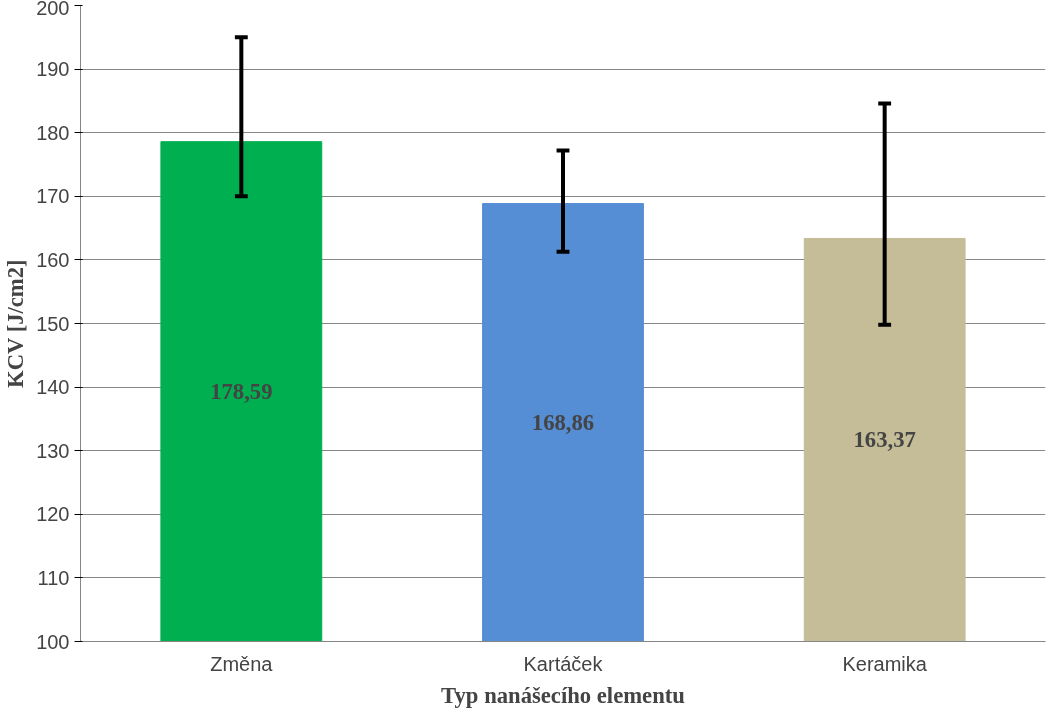 Image resolution: width=1057 pixels, height=717 pixels. What do you see at coordinates (53, 69) in the screenshot?
I see `y-tick-label: 190` at bounding box center [53, 69].